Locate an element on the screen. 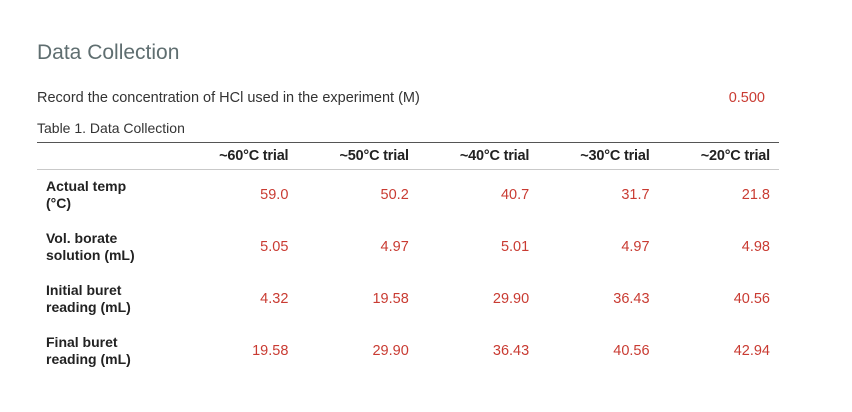 The image size is (852, 412). column-header: ~60°C trial is located at coordinates (237, 156).